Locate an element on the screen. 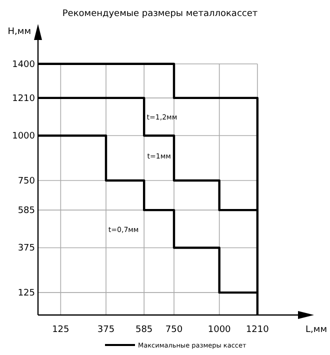 The height and width of the screenshot is (355, 330). x-tick-label: 750 is located at coordinates (174, 330).